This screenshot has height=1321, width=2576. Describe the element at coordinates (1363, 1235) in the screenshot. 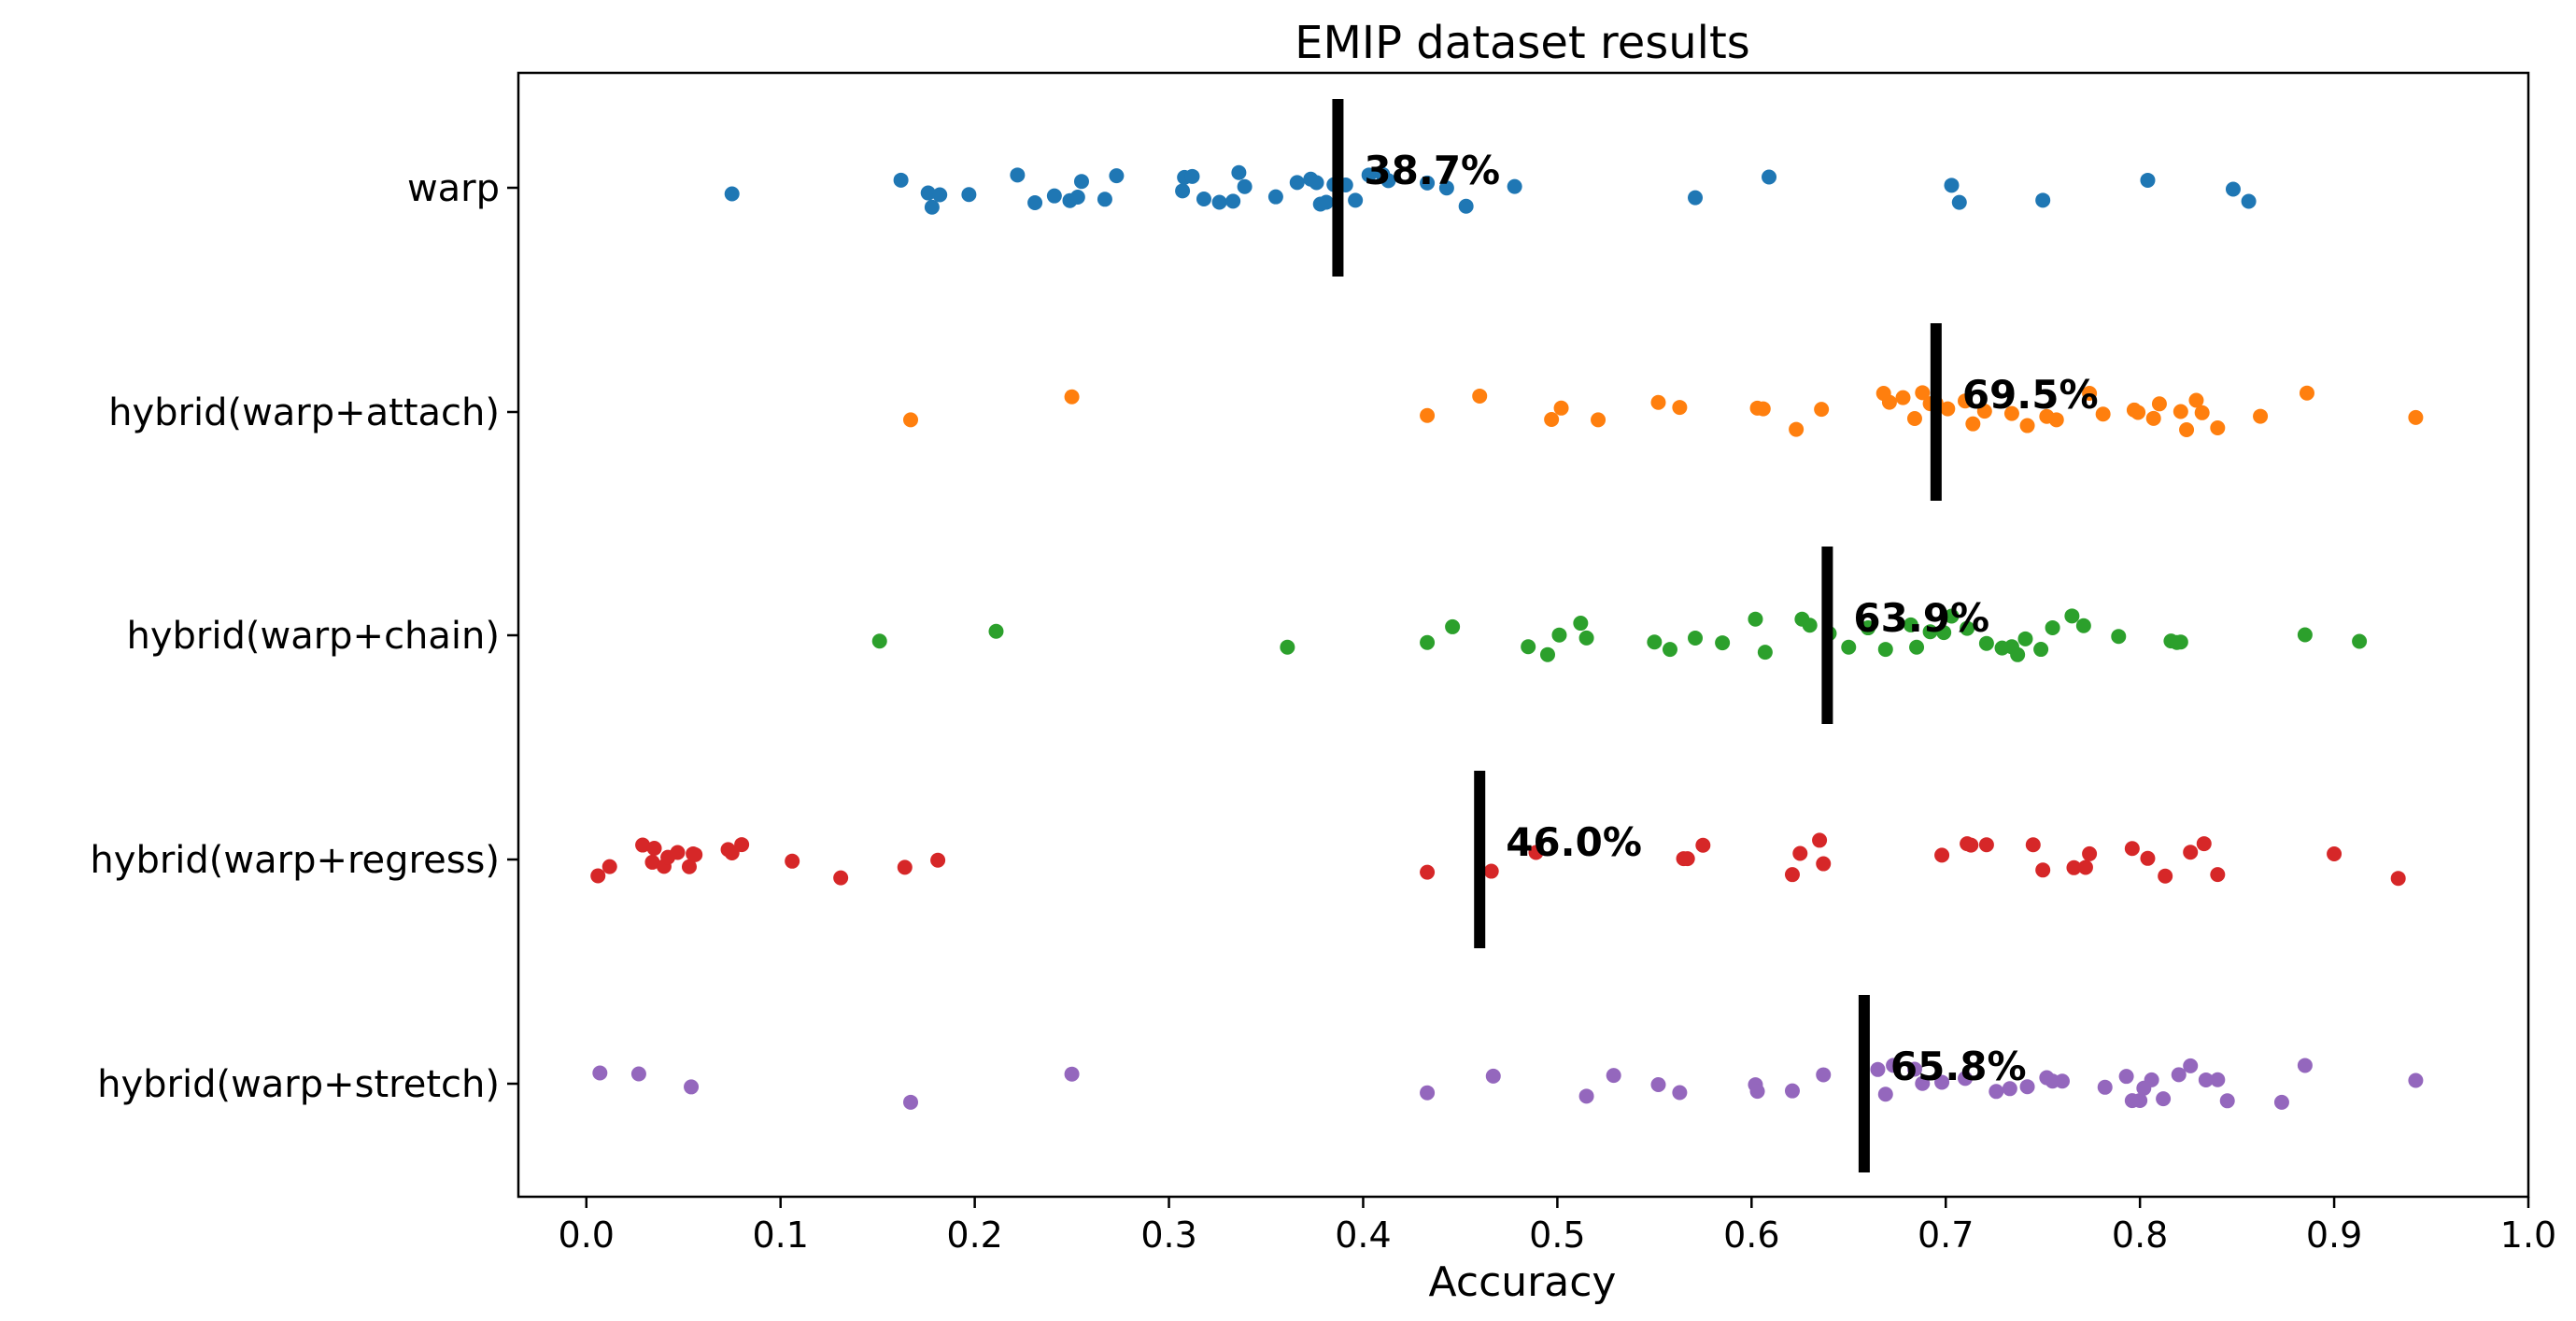

I see `x-tick-label-4: 0.4` at that location.